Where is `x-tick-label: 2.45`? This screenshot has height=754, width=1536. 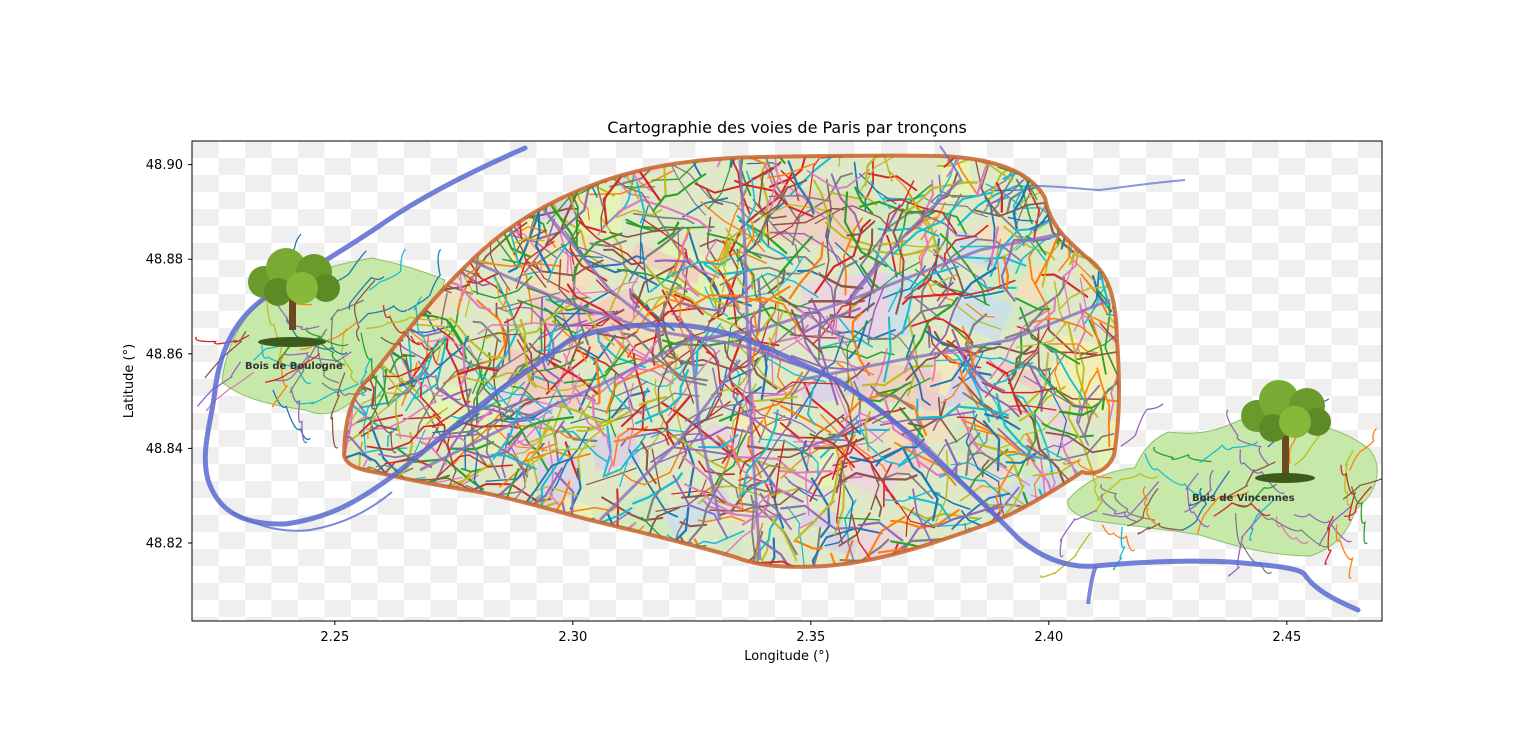
x-tick-label: 2.45 is located at coordinates (1286, 637).